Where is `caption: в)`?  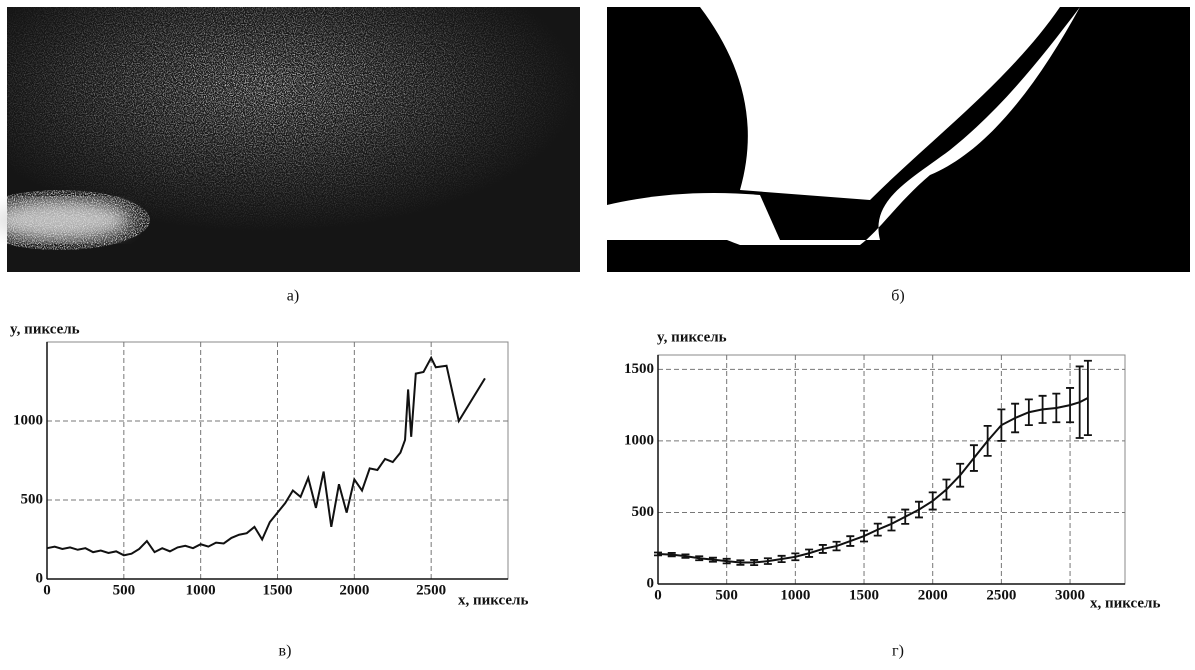
caption: в) is located at coordinates (285, 651).